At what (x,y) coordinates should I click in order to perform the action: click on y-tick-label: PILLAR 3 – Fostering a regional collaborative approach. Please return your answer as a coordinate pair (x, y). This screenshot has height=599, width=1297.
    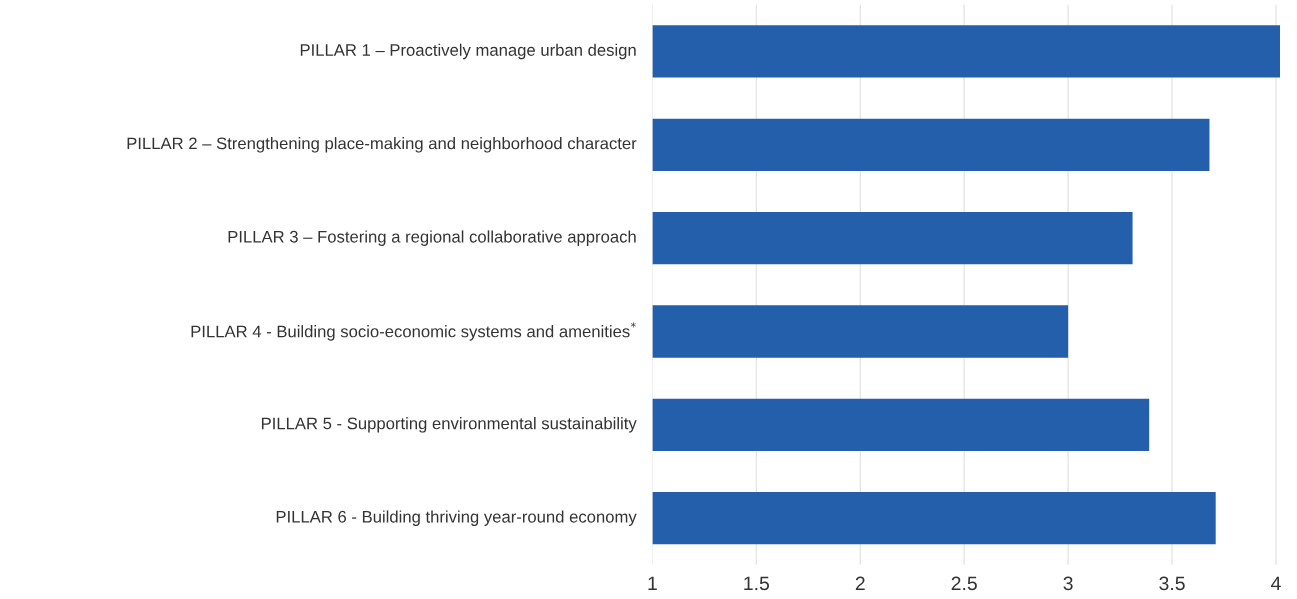
    Looking at the image, I should click on (432, 238).